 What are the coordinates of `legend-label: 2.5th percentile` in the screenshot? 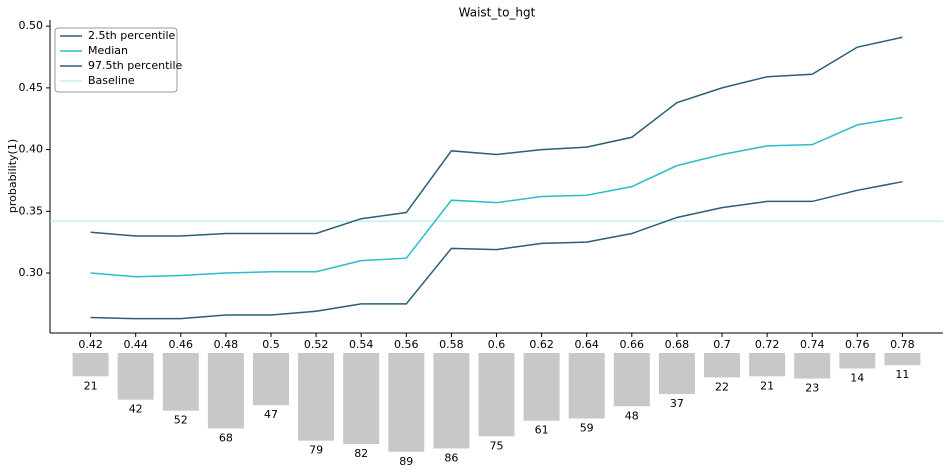 It's located at (132, 35).